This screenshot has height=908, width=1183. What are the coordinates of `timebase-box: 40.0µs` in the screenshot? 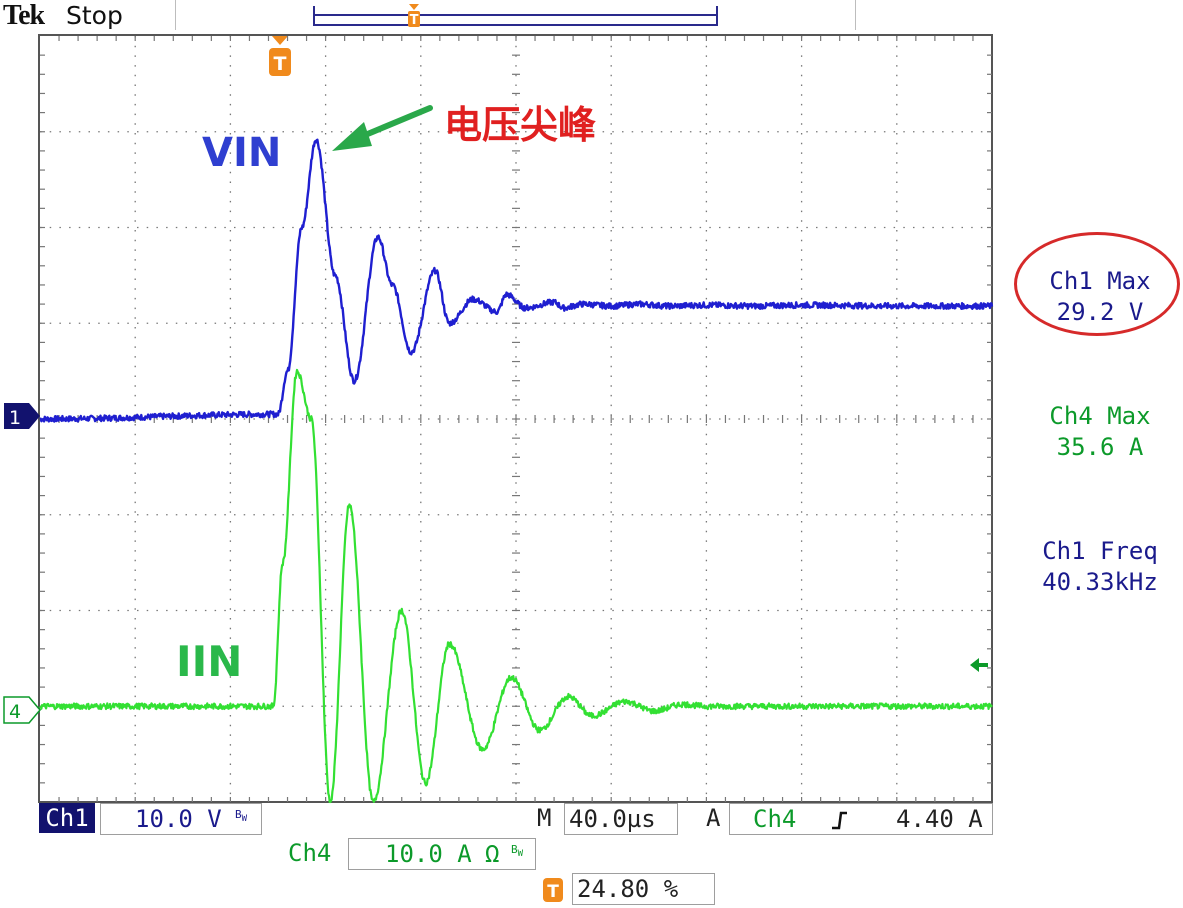 It's located at (621, 819).